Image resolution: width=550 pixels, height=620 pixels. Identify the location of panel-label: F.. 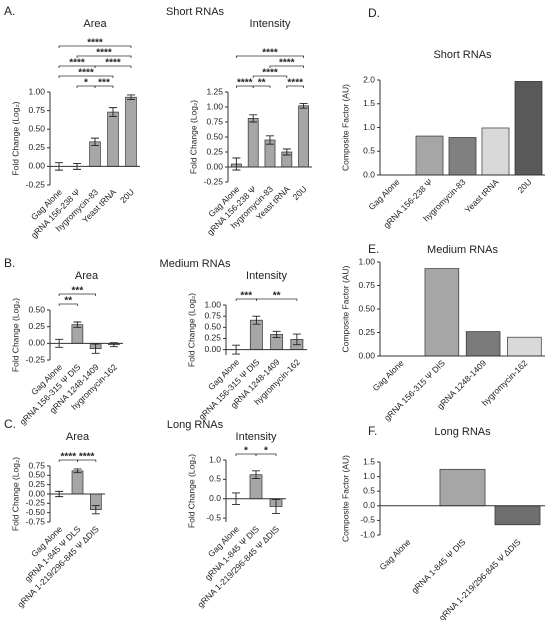
(372, 431).